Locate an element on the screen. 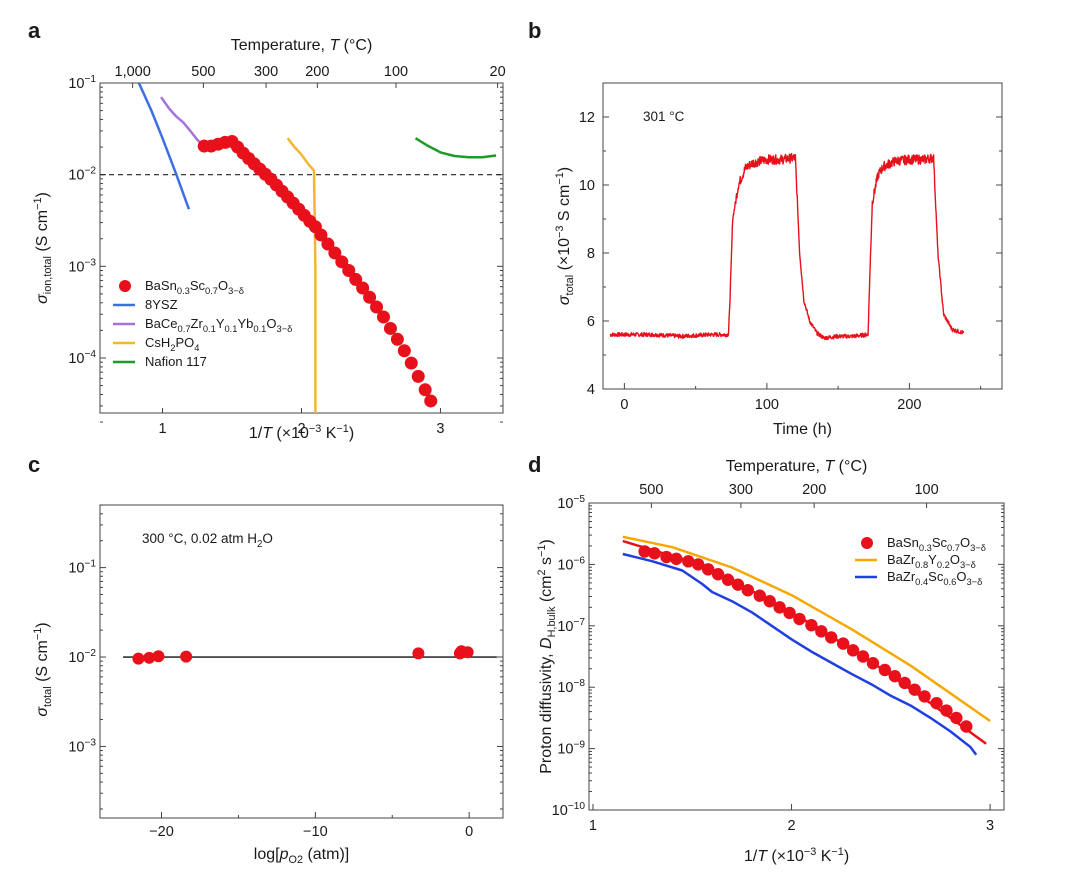  x-tick-label: −20 is located at coordinates (161, 832).